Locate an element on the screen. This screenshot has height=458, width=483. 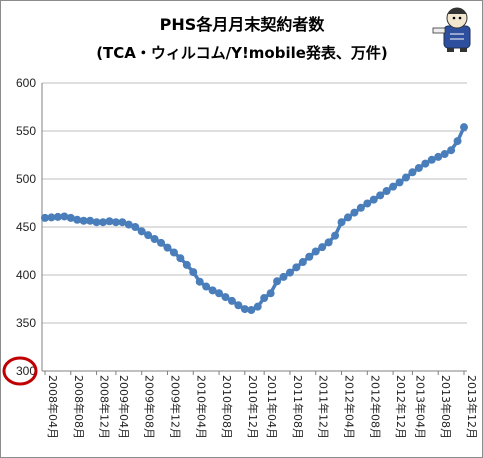
x-tick-label: 2011年08月 is located at coordinates (298, 407).